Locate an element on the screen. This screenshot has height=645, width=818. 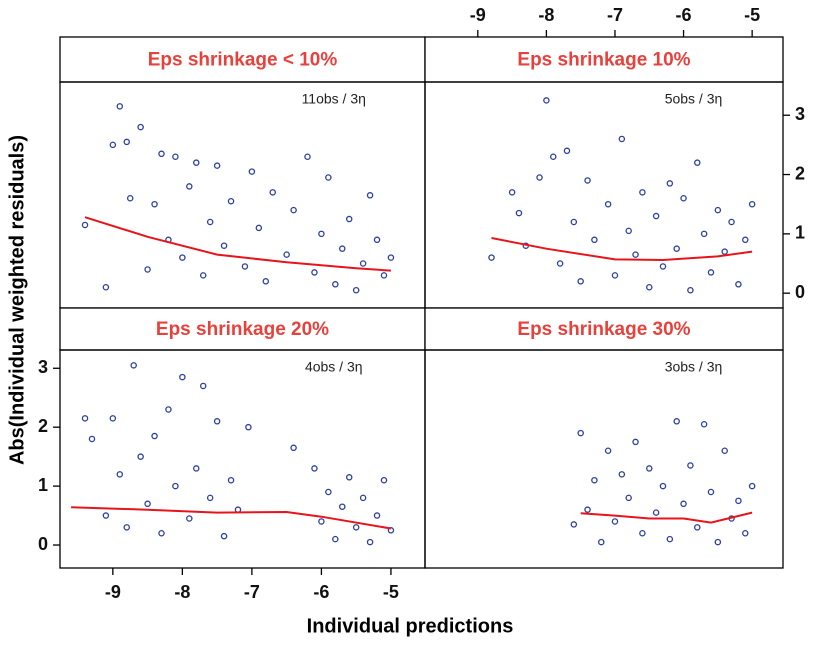
x-tick-label: -6 is located at coordinates (321, 592).